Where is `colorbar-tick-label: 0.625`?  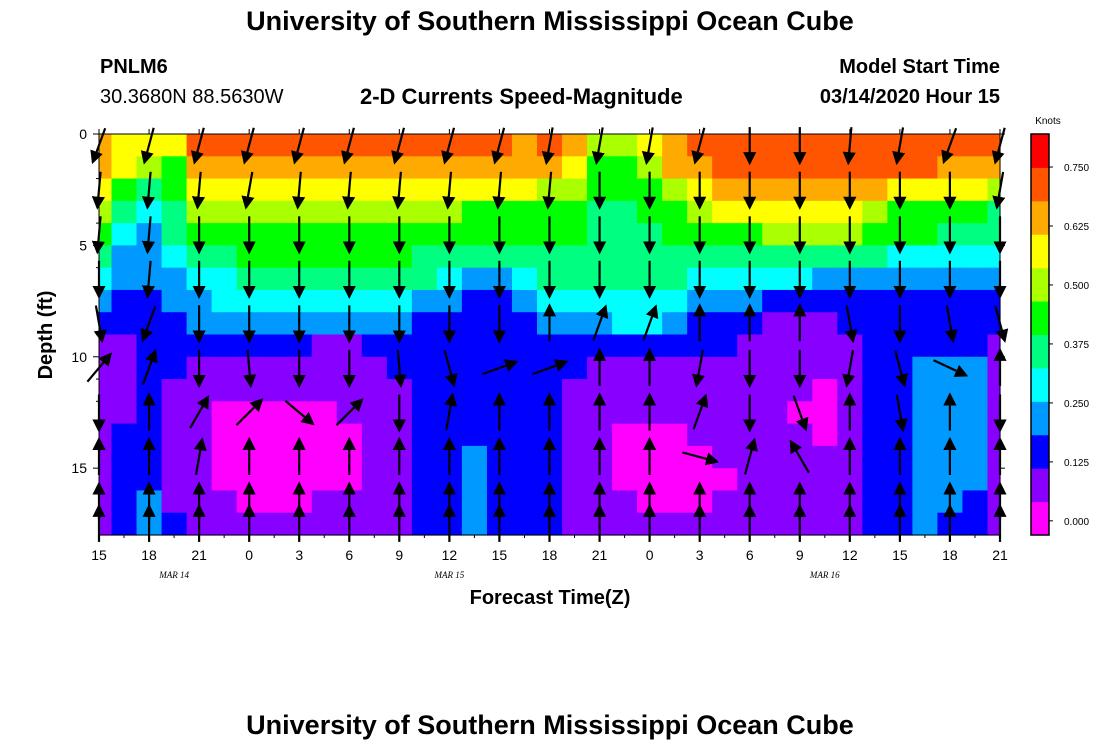 colorbar-tick-label: 0.625 is located at coordinates (1076, 227).